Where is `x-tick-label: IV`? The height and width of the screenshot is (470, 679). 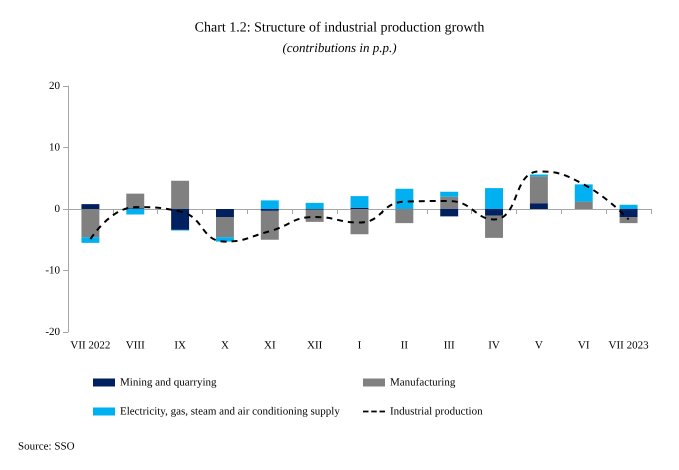 x-tick-label: IV is located at coordinates (494, 346).